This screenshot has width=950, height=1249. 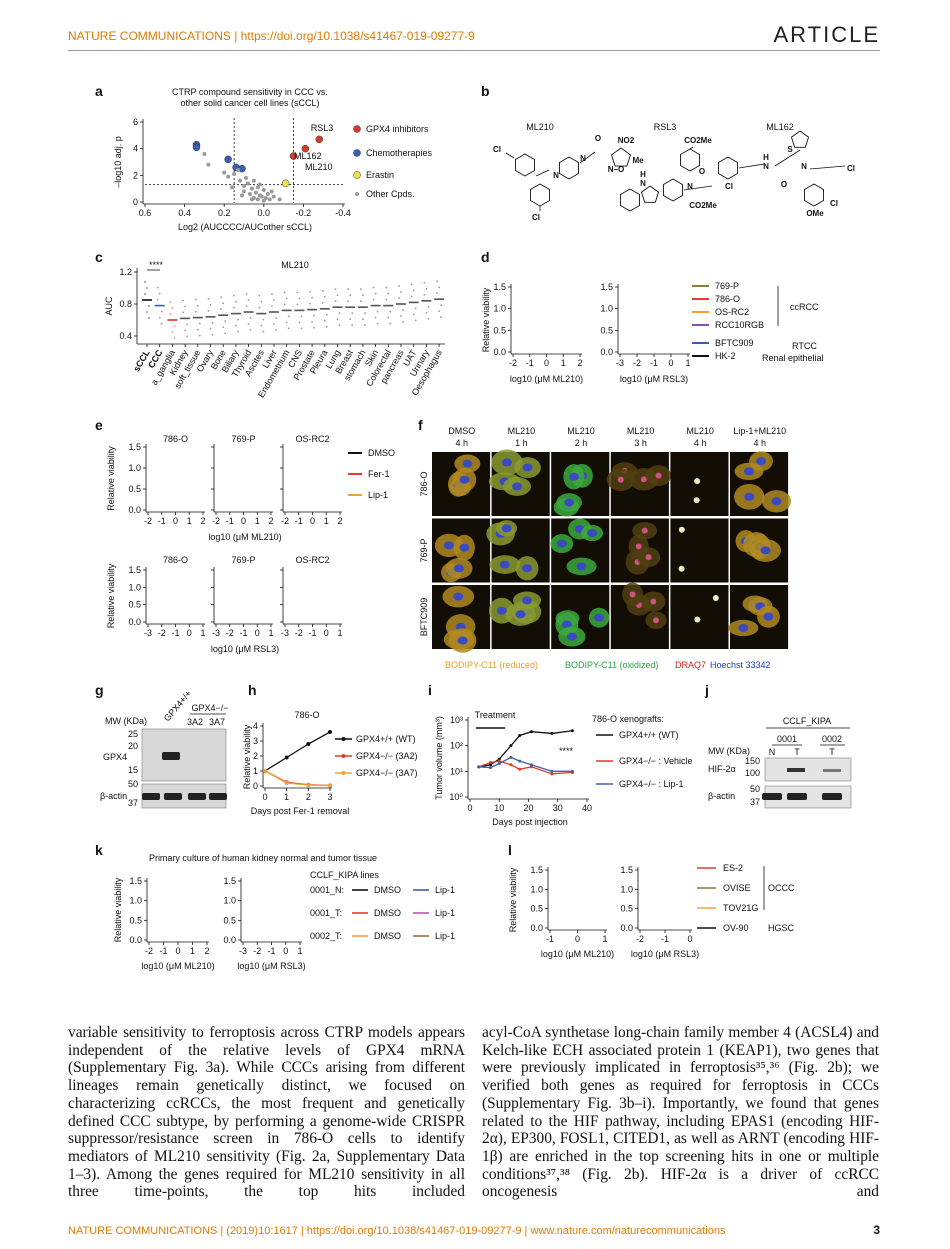 What do you see at coordinates (703, 205) in the screenshot?
I see `atom-label: CO2Me` at bounding box center [703, 205].